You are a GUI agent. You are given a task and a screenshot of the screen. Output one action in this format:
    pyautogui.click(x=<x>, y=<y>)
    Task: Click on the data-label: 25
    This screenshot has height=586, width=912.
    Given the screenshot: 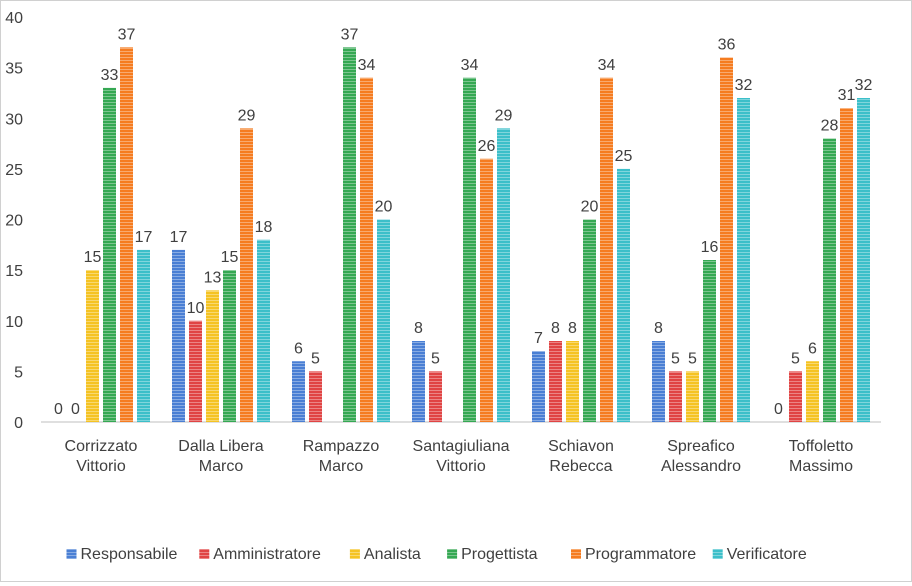 What is the action you would take?
    pyautogui.click(x=624, y=156)
    